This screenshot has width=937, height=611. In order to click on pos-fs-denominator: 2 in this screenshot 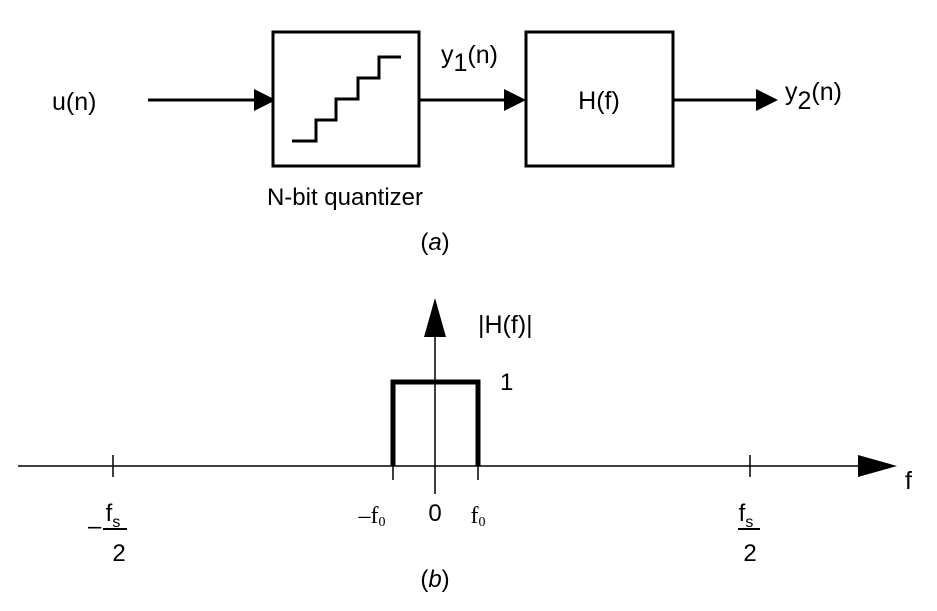, I will do `click(749, 553)`.